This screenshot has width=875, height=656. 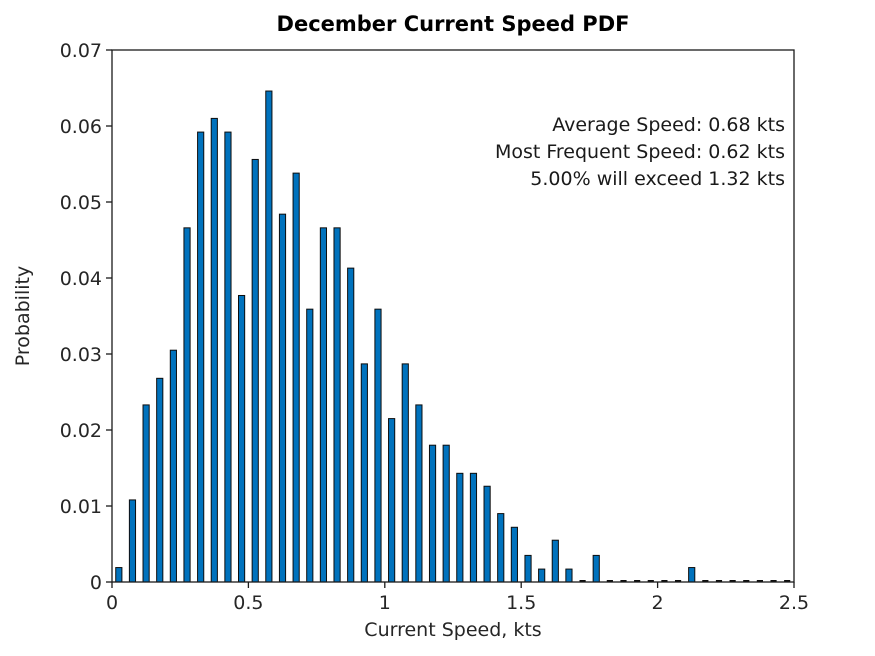 What do you see at coordinates (452, 630) in the screenshot?
I see `x-axis-label: Current Speed, kts` at bounding box center [452, 630].